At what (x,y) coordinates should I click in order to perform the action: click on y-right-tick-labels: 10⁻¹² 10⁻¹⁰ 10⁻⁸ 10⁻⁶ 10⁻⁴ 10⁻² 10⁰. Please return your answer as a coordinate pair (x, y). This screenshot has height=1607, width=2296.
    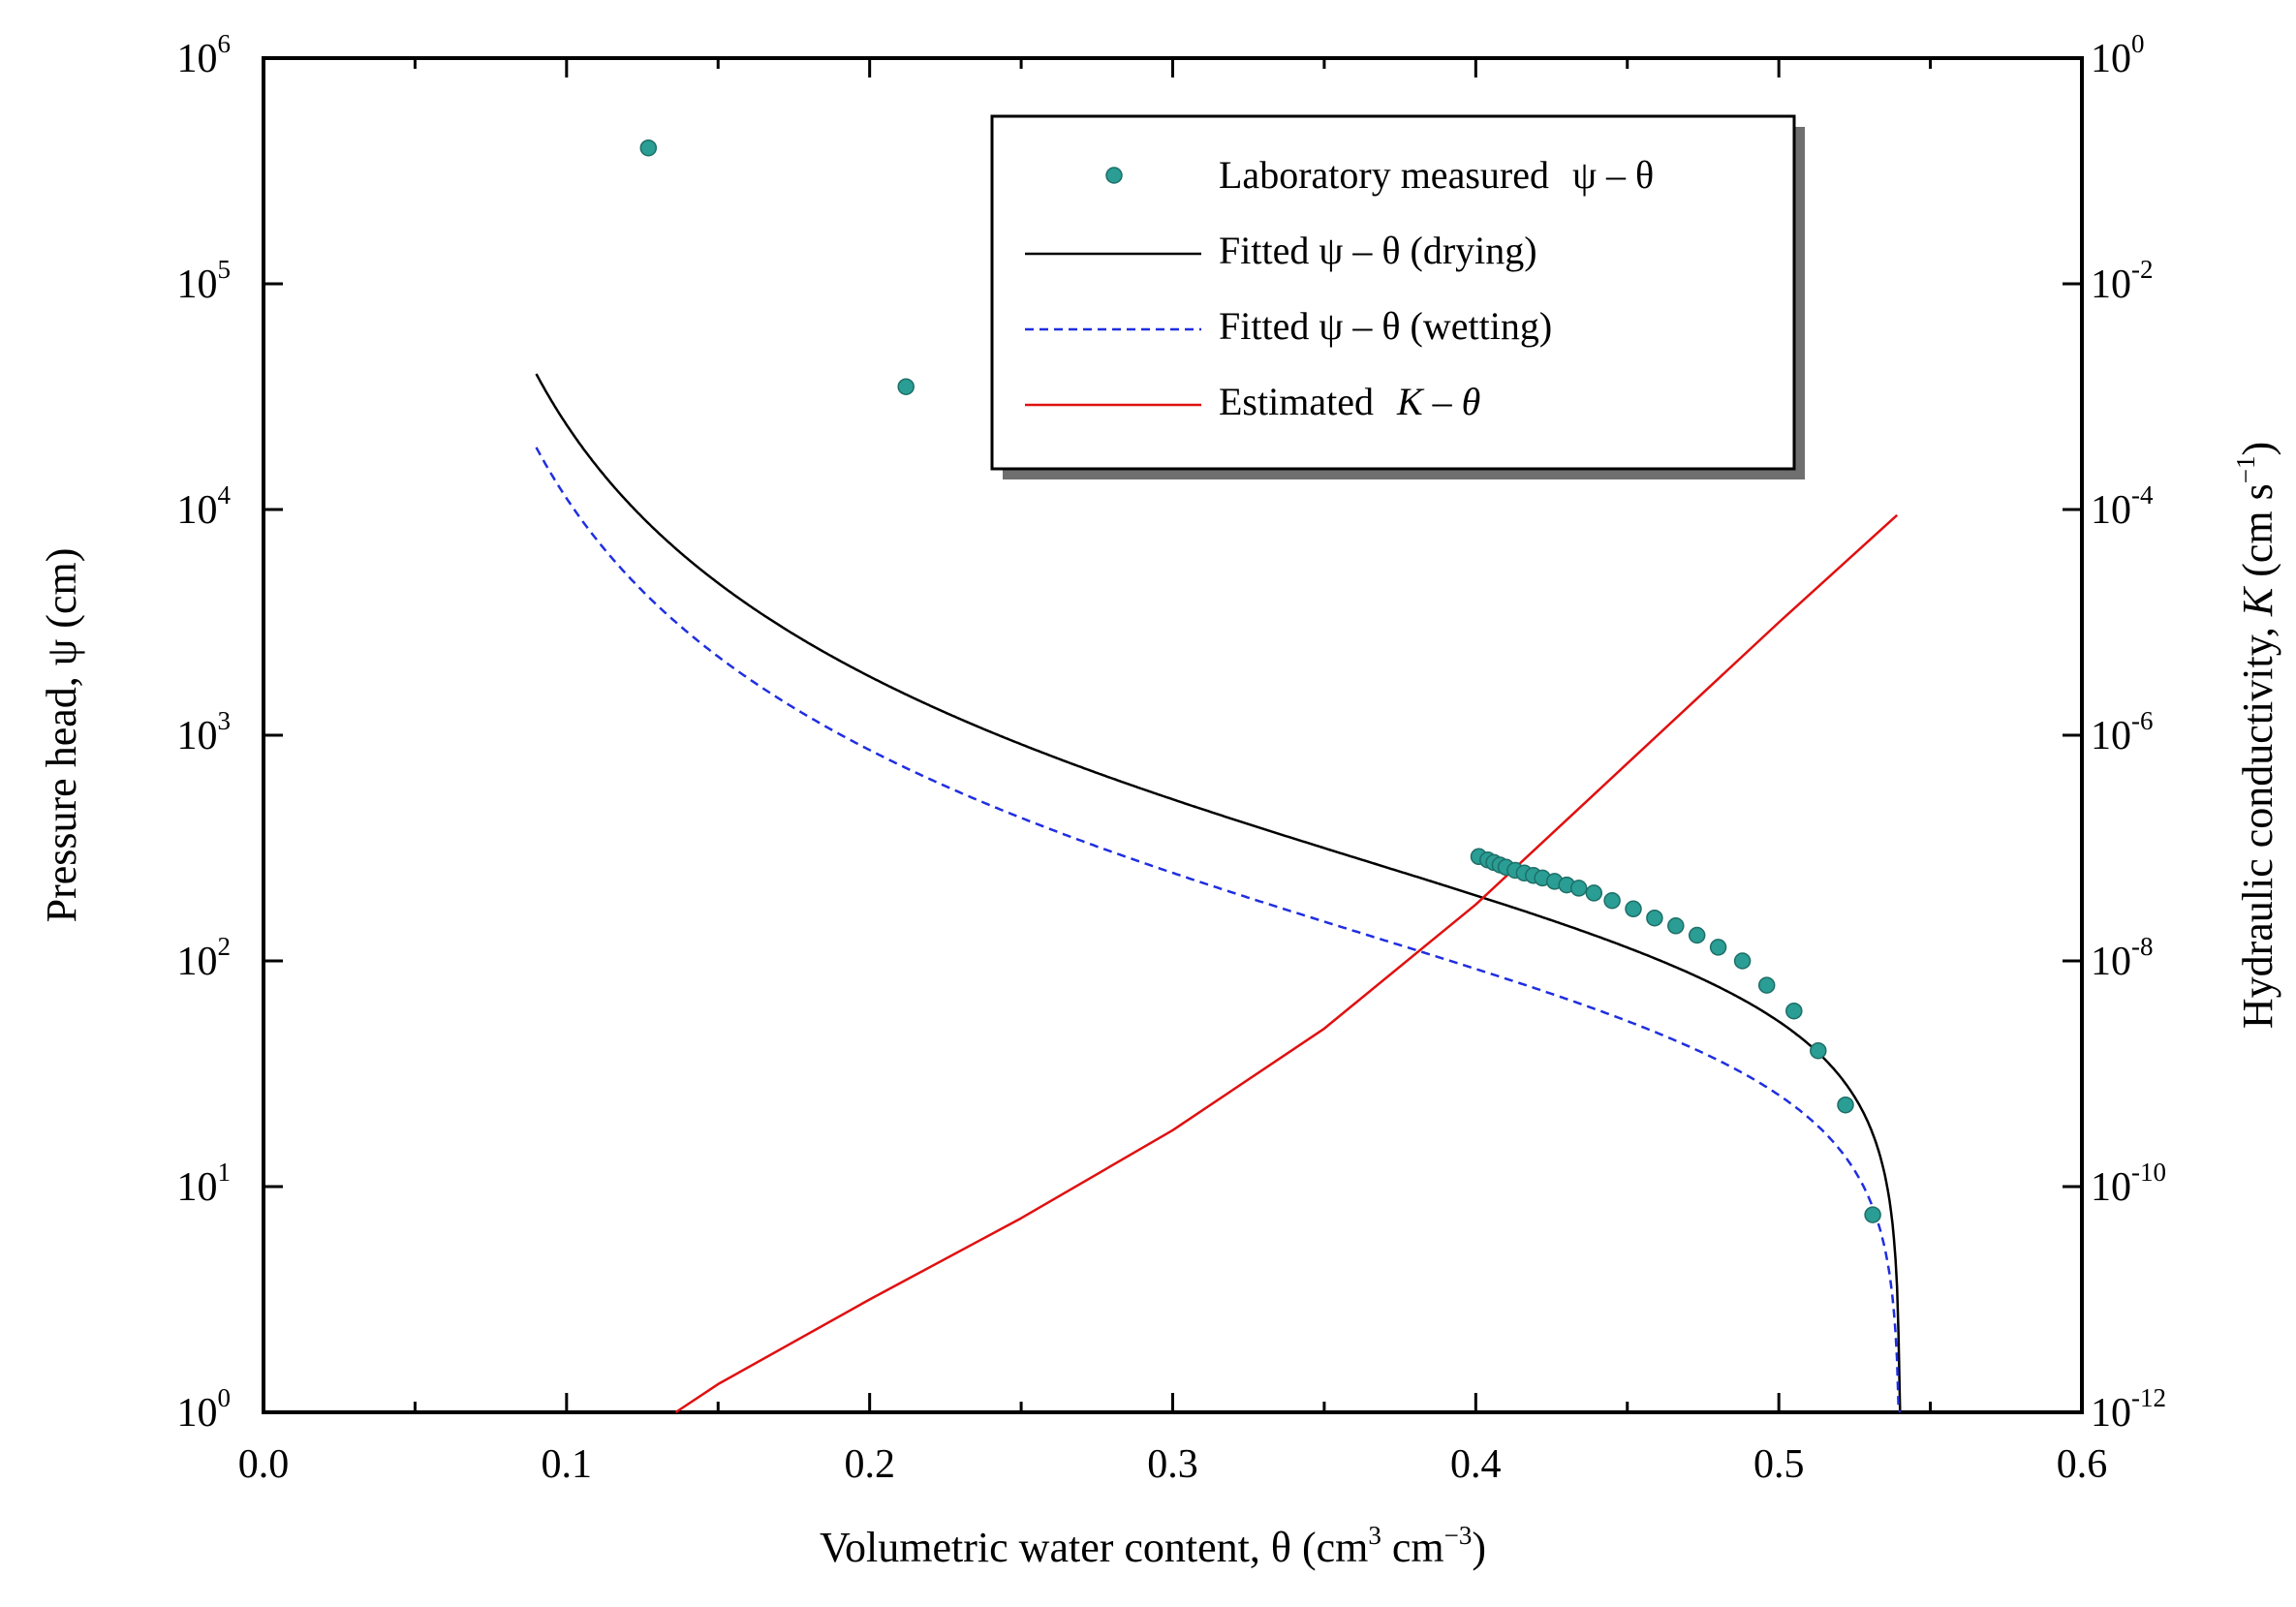
    Looking at the image, I should click on (2128, 732).